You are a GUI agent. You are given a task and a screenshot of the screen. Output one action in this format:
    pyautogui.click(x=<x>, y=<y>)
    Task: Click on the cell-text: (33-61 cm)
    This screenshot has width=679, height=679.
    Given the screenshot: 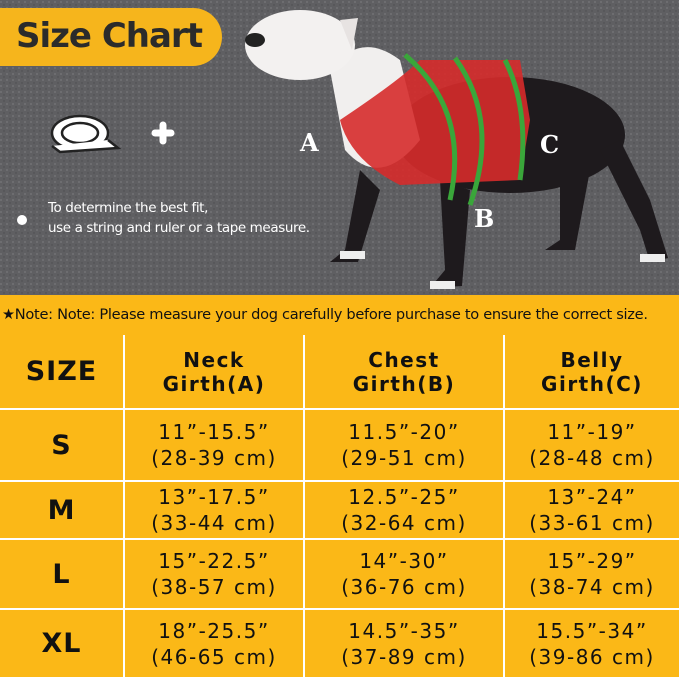 What is the action you would take?
    pyautogui.click(x=592, y=523)
    